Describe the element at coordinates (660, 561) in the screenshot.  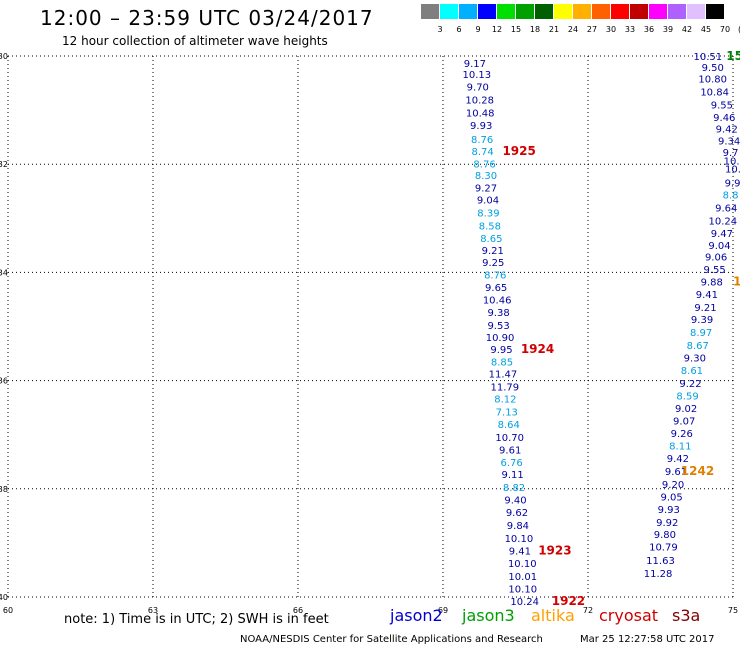
I see `wave-height-value: 11.63` at that location.